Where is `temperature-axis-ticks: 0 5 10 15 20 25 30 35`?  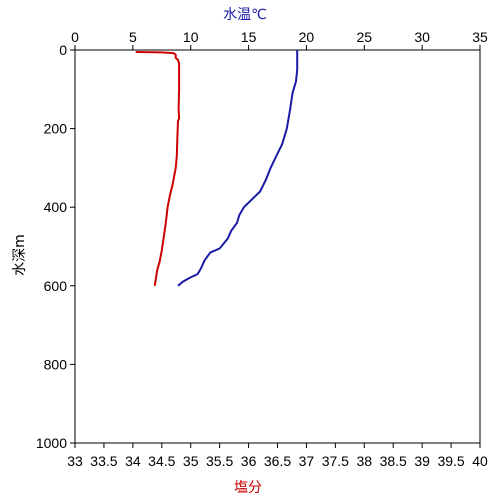
temperature-axis-ticks: 0 5 10 15 20 25 30 35 is located at coordinates (279, 39).